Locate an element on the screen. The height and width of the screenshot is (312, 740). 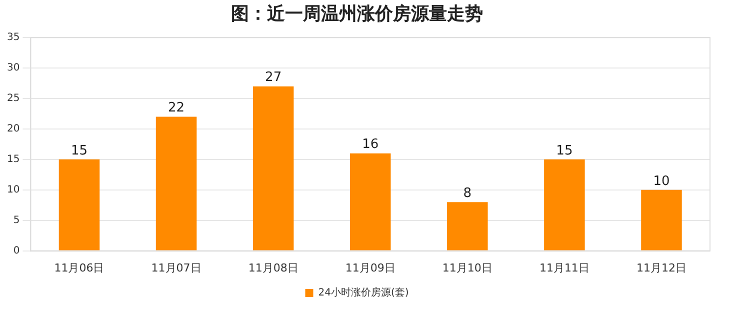
data-label: 8 is located at coordinates (467, 193).